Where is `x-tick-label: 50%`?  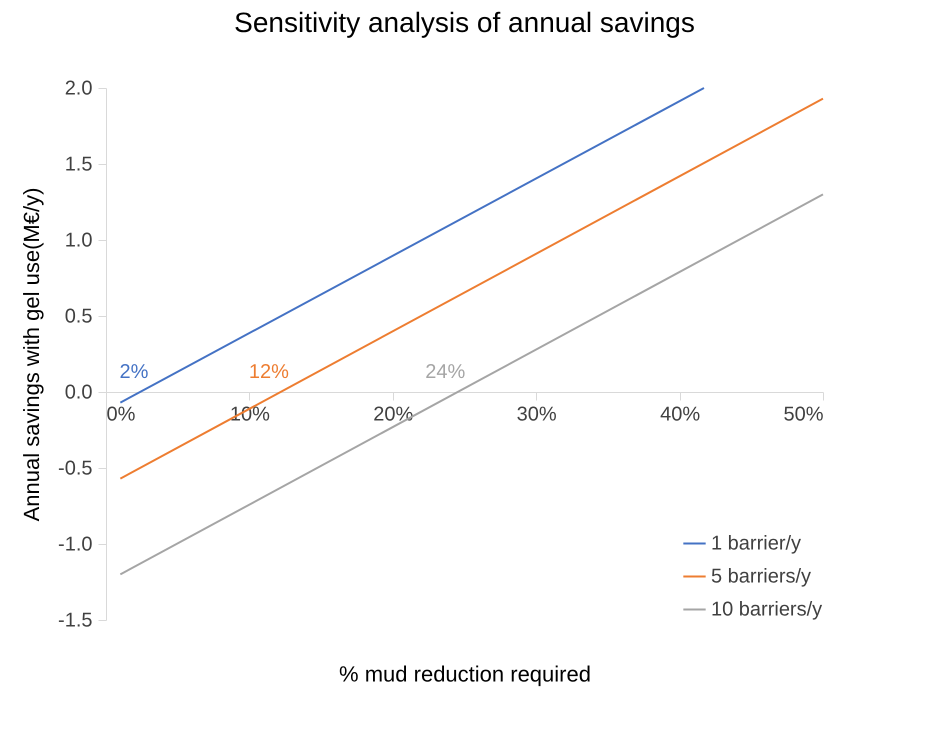
x-tick-label: 50% is located at coordinates (803, 415).